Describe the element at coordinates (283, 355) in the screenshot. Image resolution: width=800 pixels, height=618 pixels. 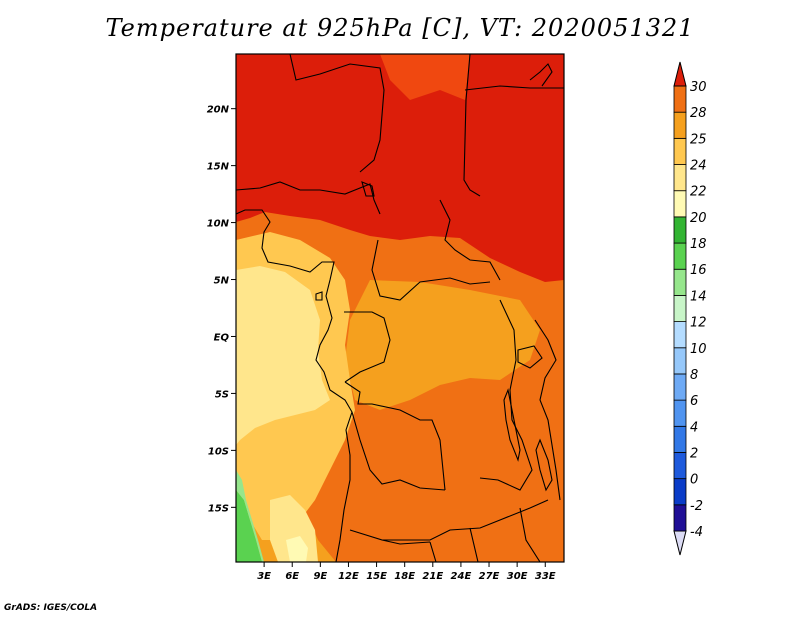
I see `field-region-south-atlantic-coast` at that location.